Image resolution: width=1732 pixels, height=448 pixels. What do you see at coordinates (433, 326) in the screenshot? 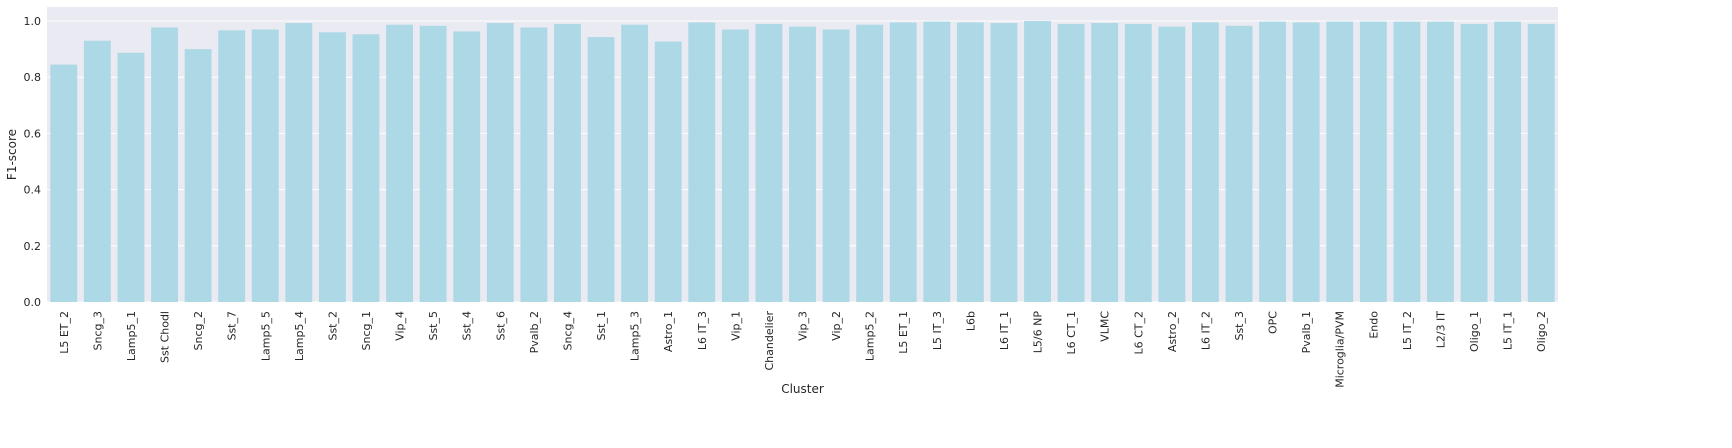
I see `x-tick-label: Sst_5` at bounding box center [433, 326].